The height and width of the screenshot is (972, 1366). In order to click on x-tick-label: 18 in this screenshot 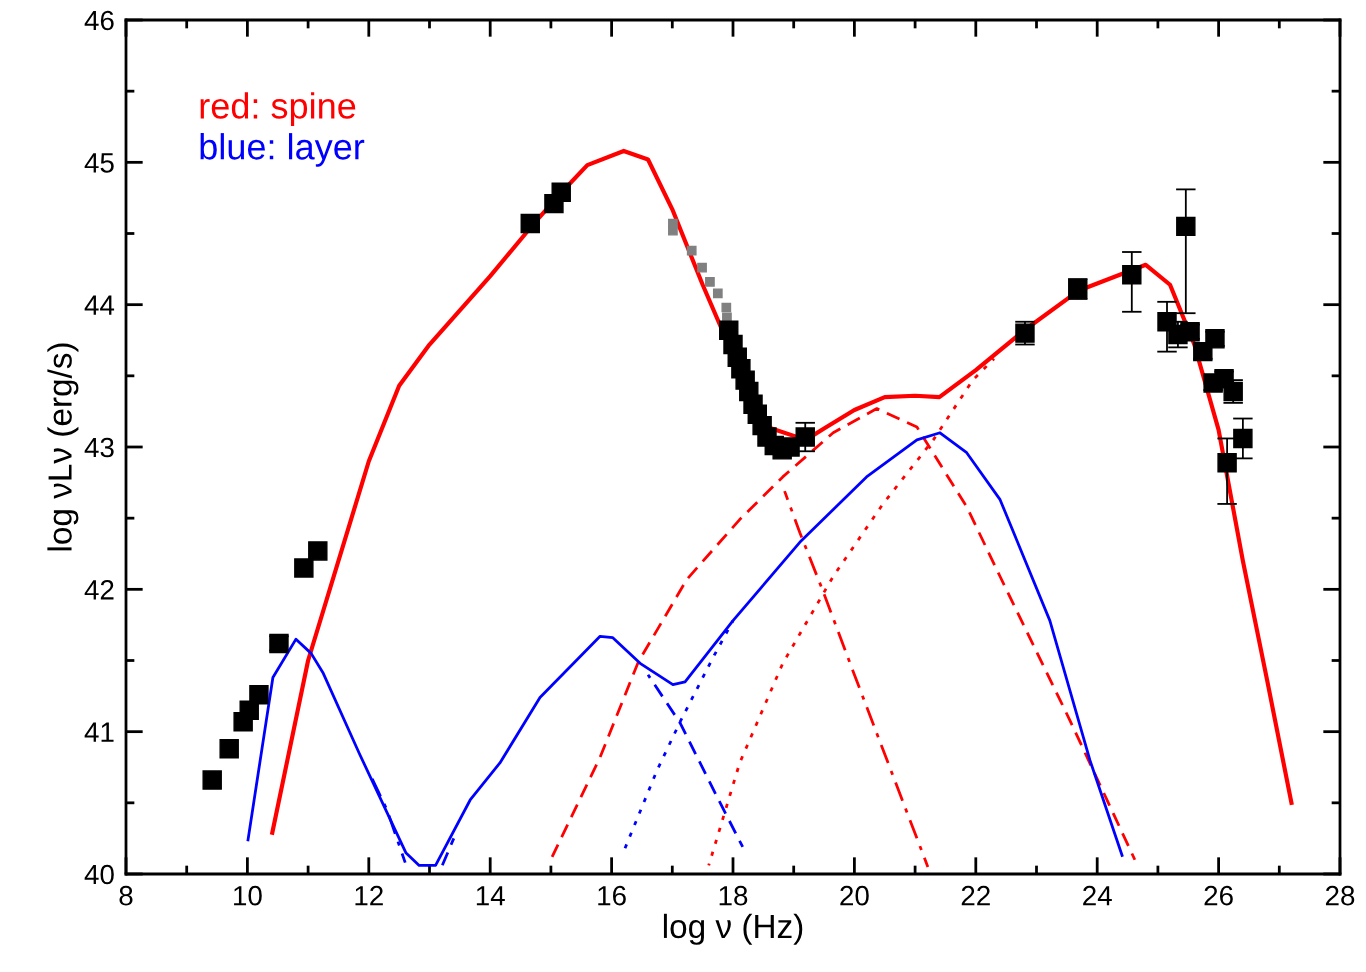, I will do `click(733, 895)`.